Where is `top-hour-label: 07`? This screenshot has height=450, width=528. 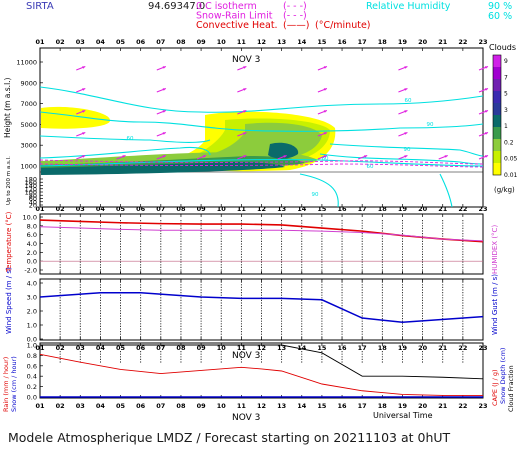 top-hour-label: 07 is located at coordinates (160, 42).